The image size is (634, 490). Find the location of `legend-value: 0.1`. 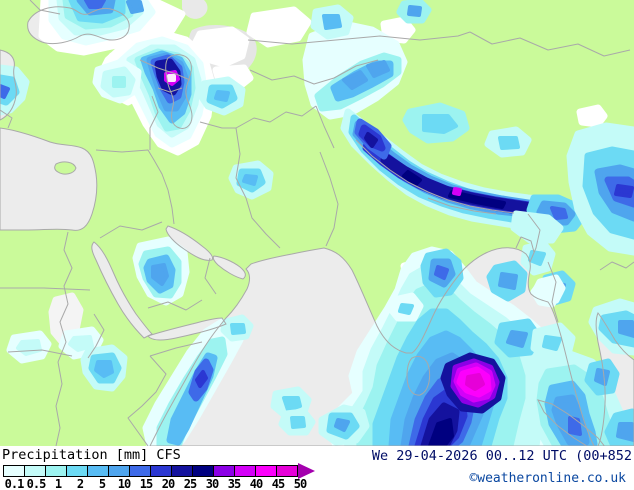

legend-value: 0.1 is located at coordinates (14, 483).